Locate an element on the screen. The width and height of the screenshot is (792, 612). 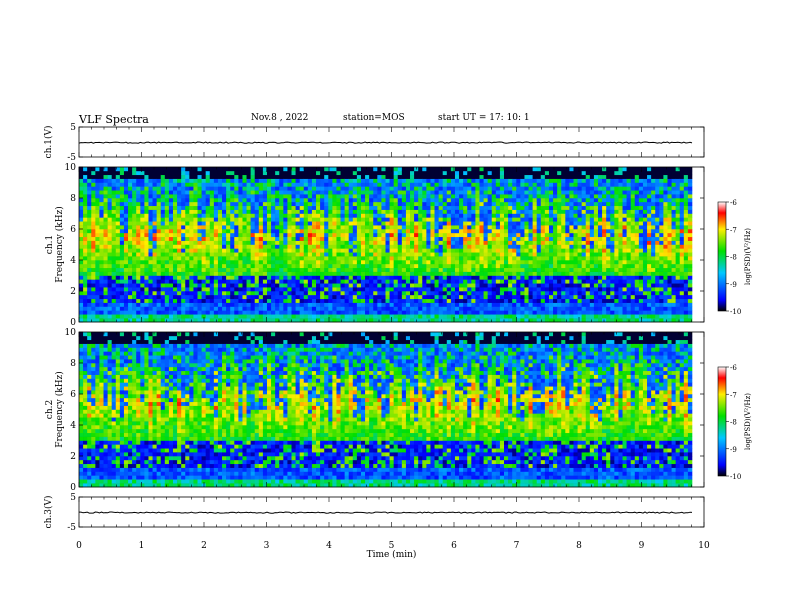
x-tick-label: 2 is located at coordinates (204, 546).